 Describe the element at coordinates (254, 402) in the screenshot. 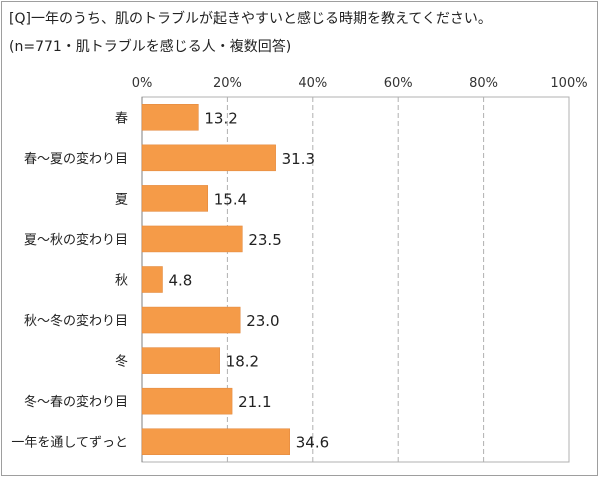

I see `data-label: 21.1` at that location.